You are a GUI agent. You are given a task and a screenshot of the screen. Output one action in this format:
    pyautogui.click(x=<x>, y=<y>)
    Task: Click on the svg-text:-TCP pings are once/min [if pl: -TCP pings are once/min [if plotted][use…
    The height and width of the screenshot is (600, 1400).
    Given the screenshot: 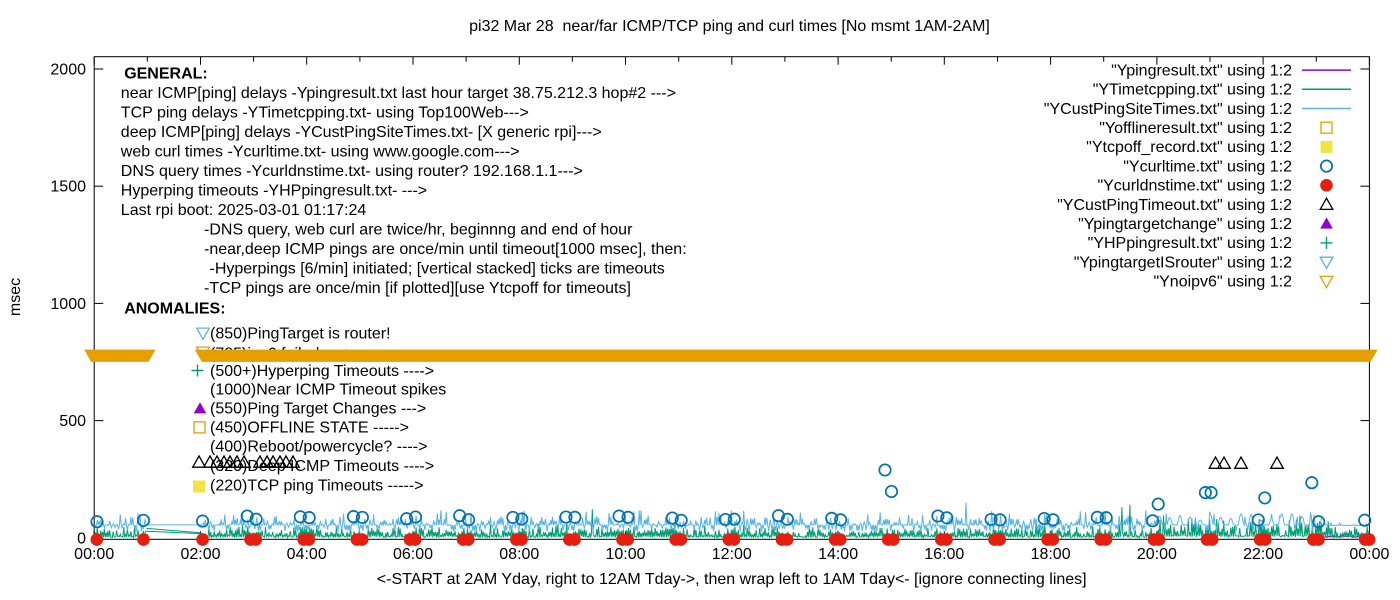 What is the action you would take?
    pyautogui.click(x=417, y=288)
    